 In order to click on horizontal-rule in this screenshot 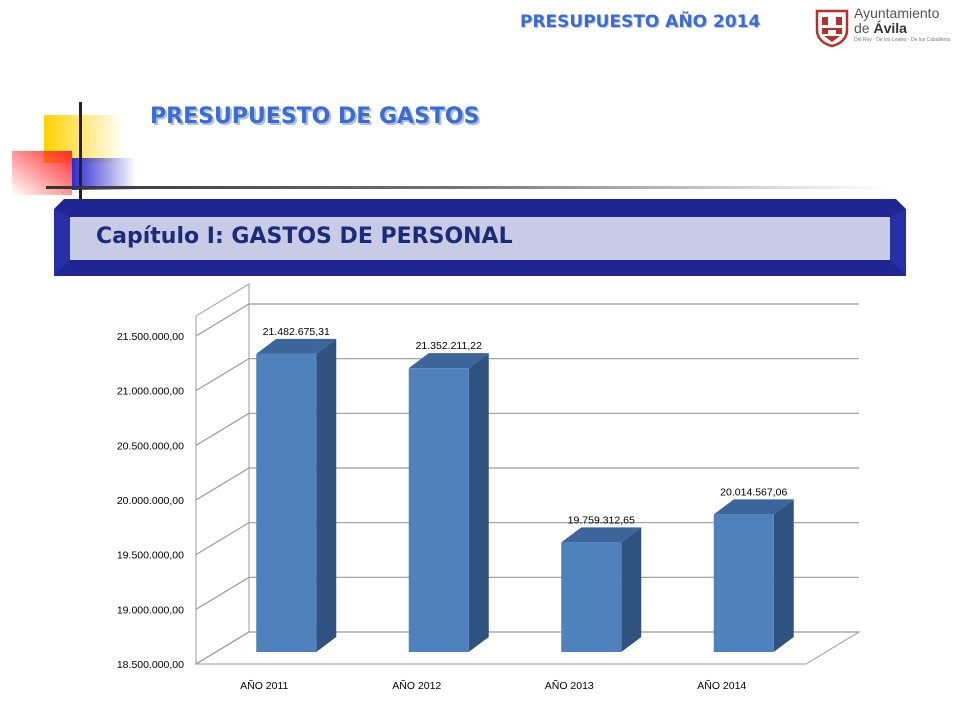, I will do `click(468, 187)`.